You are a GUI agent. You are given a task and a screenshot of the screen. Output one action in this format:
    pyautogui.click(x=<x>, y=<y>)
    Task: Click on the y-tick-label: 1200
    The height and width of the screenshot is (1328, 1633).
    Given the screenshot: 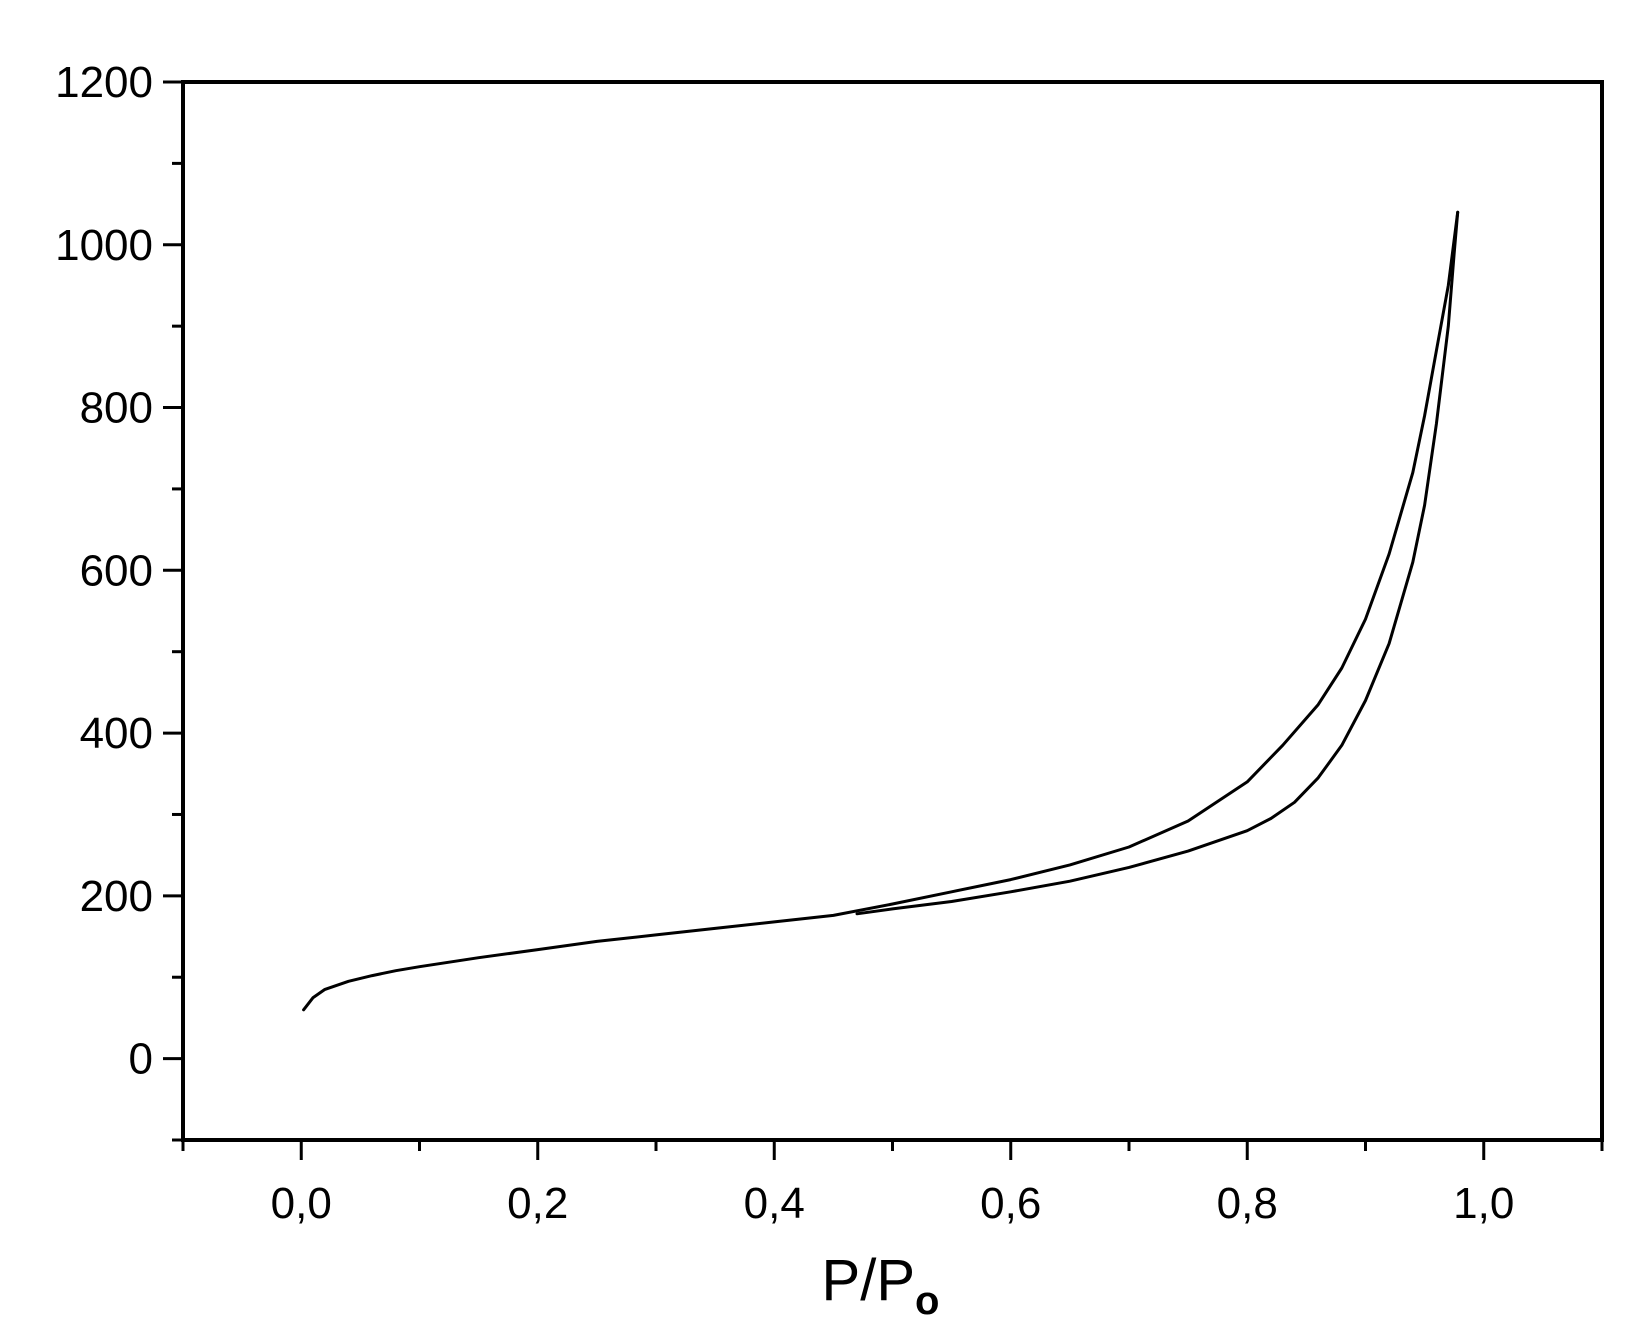 What is the action you would take?
    pyautogui.click(x=104, y=82)
    